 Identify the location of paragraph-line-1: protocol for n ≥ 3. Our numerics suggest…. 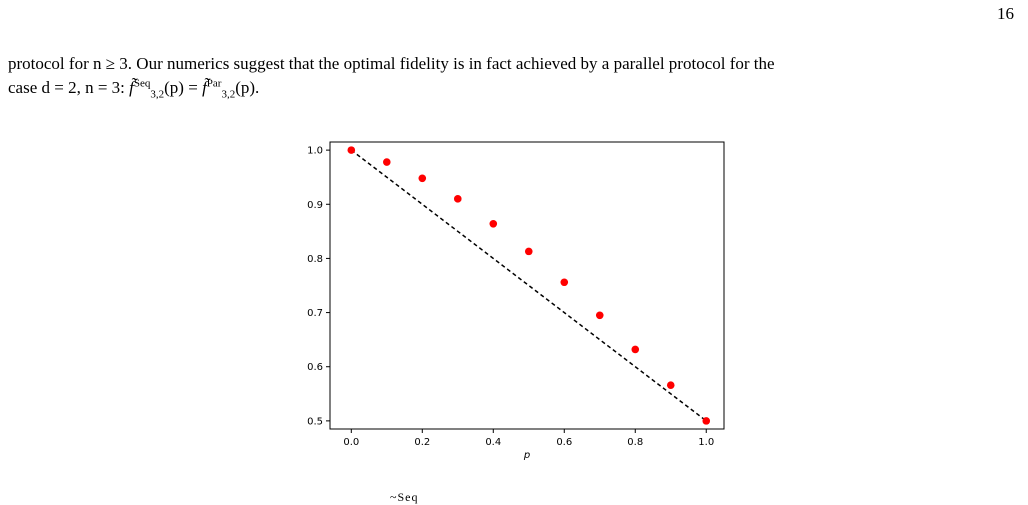
(391, 63).